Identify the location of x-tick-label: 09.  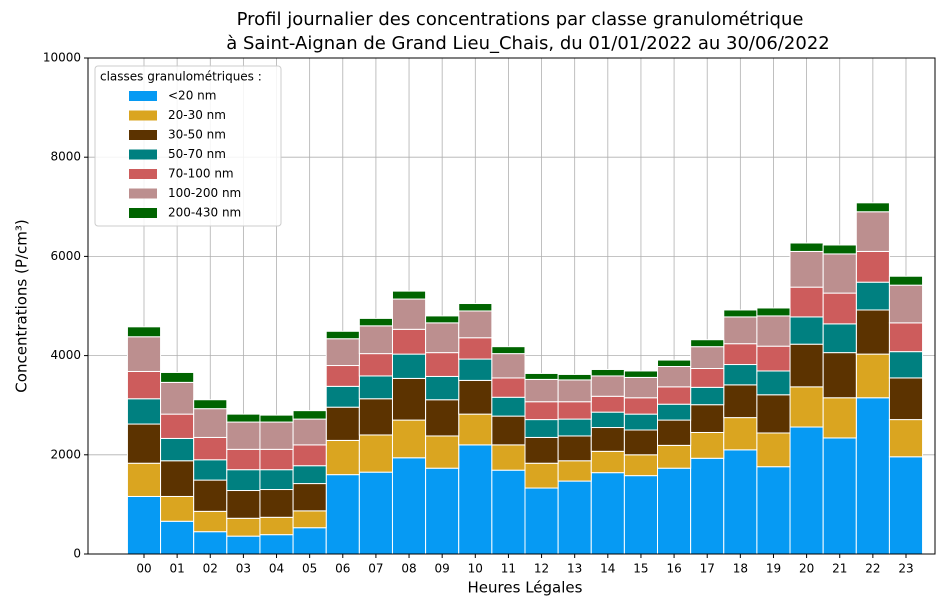
(442, 569).